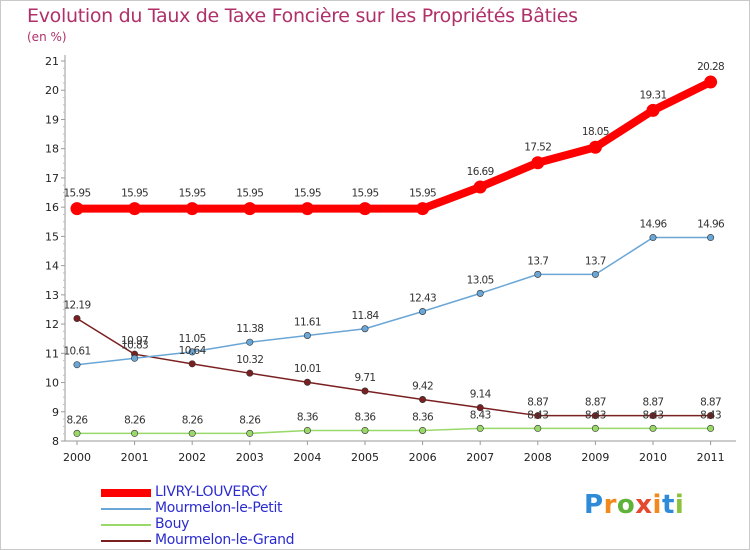 This screenshot has height=550, width=750. Describe the element at coordinates (594, 505) in the screenshot. I see `logo-letter: P` at that location.